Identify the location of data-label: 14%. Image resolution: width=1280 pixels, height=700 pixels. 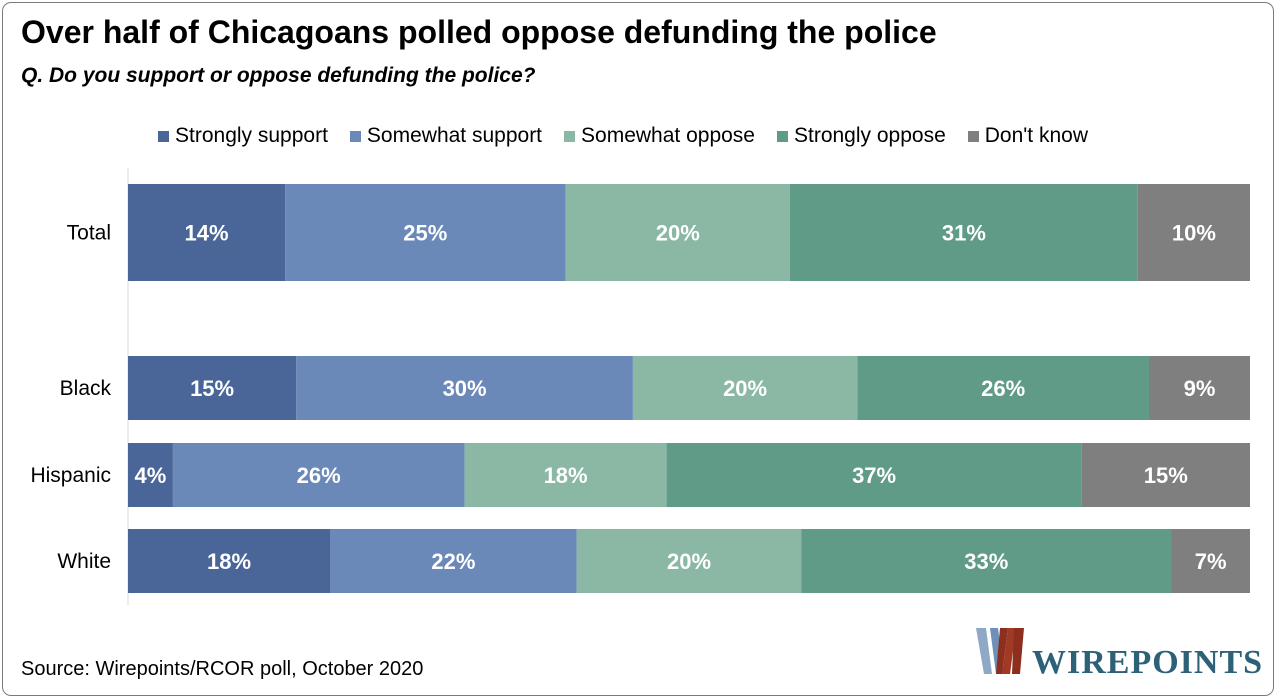
(206, 233).